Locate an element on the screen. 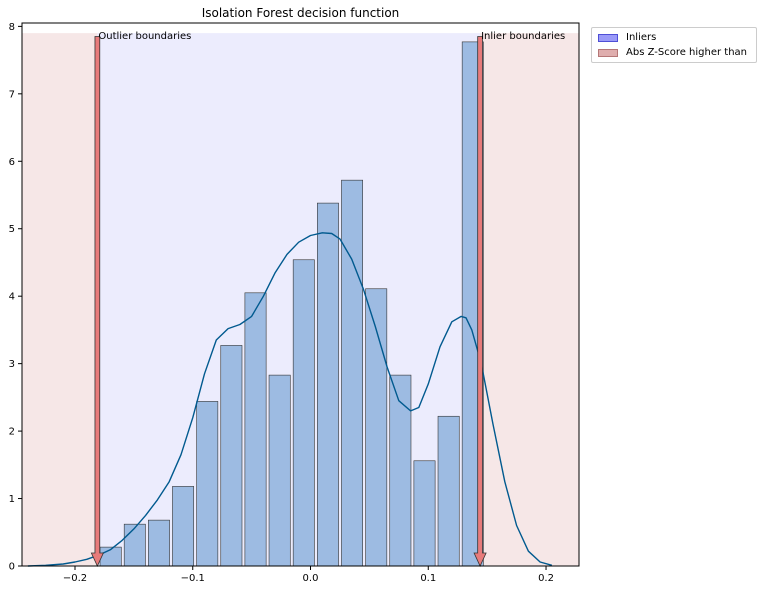 This screenshot has width=761, height=590. x-tick-label: −0.2 is located at coordinates (75, 578).